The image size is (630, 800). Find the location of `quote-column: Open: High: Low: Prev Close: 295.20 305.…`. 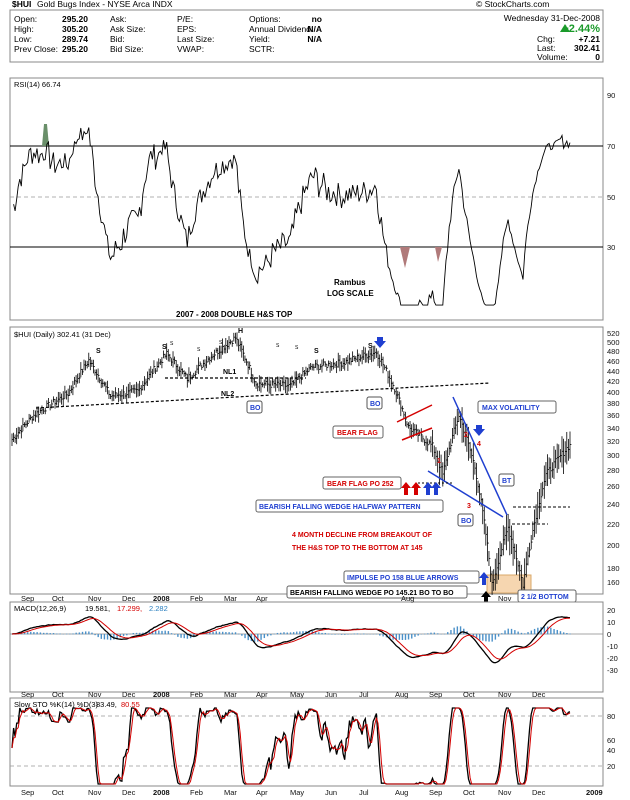

quote-column: Open: High: Low: Prev Close: 295.20 305.… is located at coordinates (51, 34).